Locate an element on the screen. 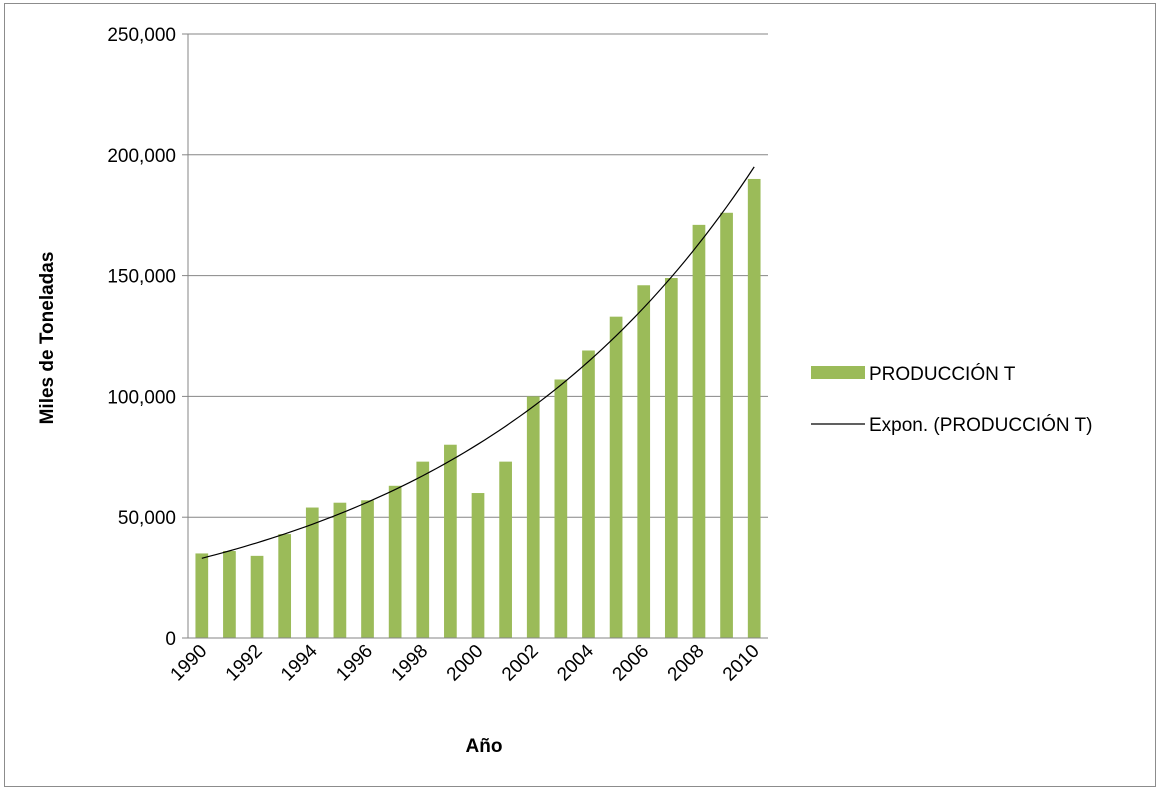  bar-2004 is located at coordinates (588, 494).